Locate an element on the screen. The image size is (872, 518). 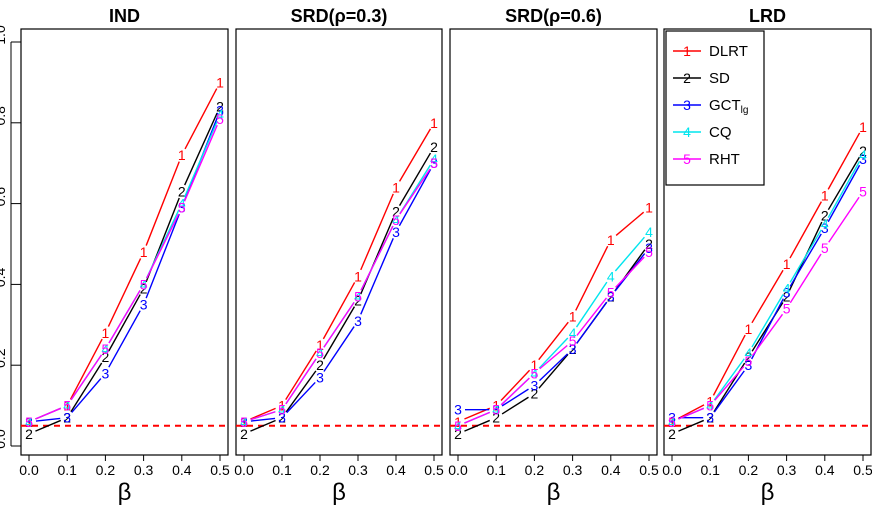
legend-label: SD is located at coordinates (719, 78).